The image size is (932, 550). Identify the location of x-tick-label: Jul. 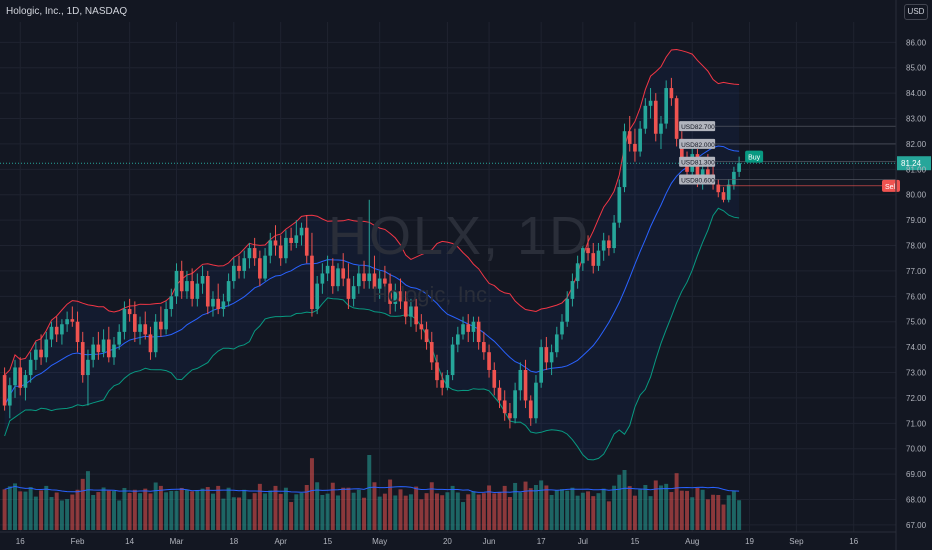
(583, 541).